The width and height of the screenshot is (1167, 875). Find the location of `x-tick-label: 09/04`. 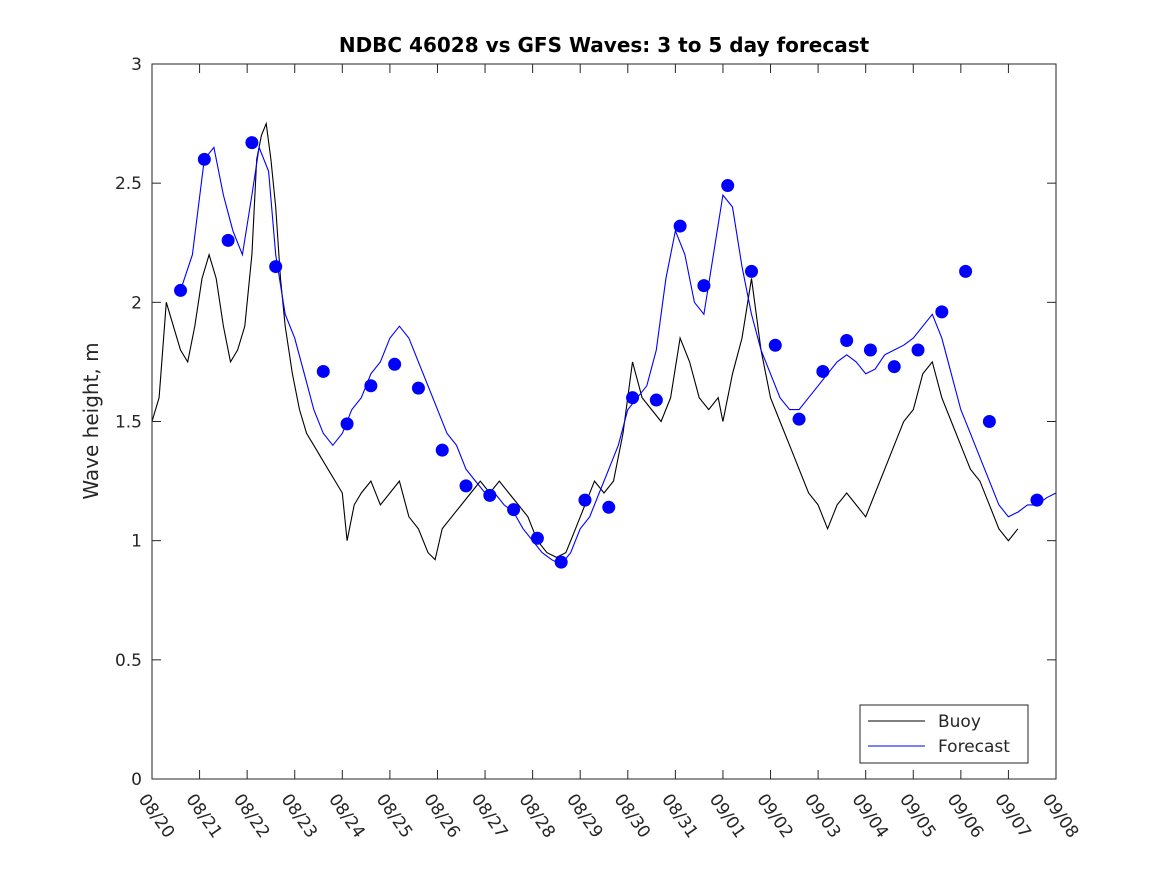

x-tick-label: 09/04 is located at coordinates (870, 816).